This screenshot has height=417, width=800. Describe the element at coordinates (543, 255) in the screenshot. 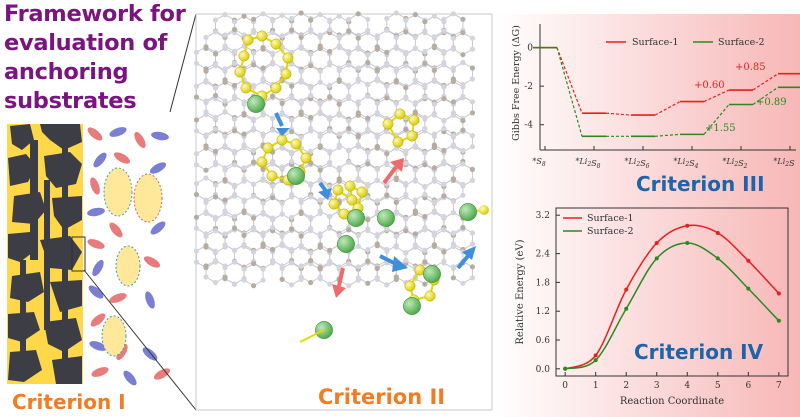

I see `y-tick-label: 2.4` at that location.